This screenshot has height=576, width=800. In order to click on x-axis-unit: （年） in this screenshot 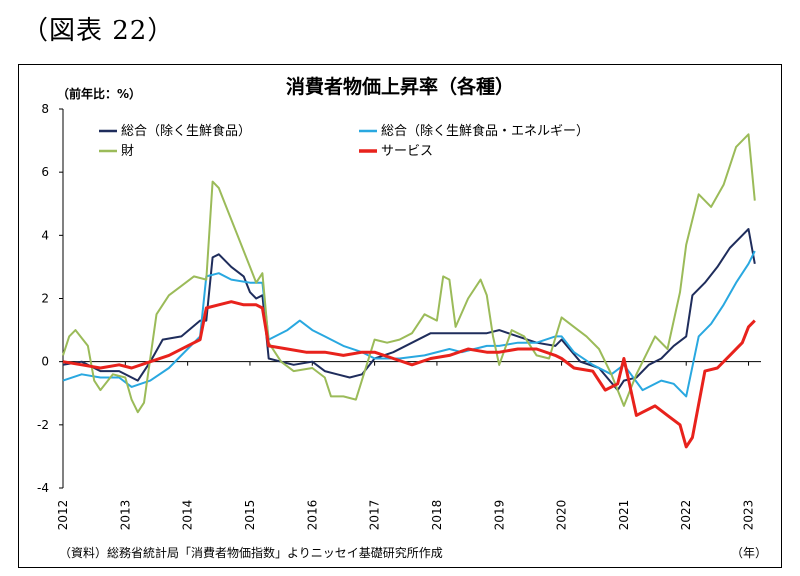, I will do `click(749, 553)`.